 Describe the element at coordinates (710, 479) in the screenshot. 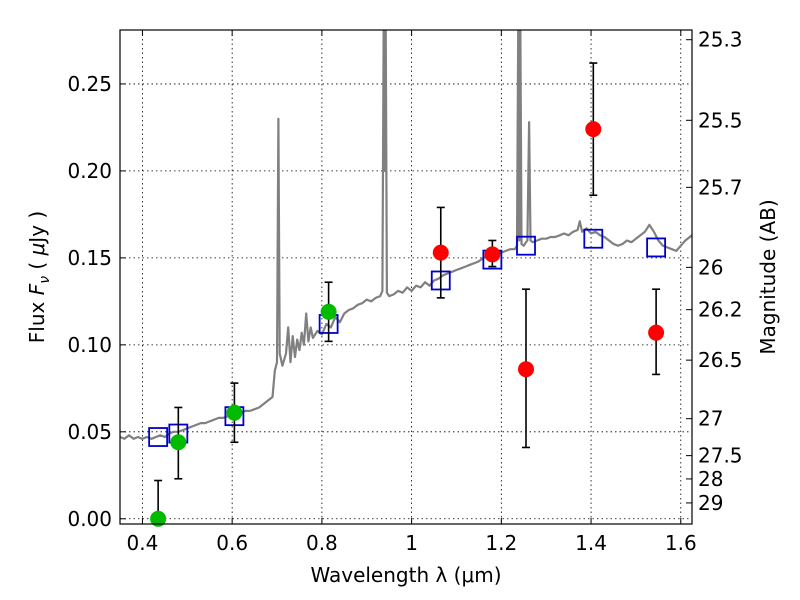

I see `mag-tick-label: 28` at that location.